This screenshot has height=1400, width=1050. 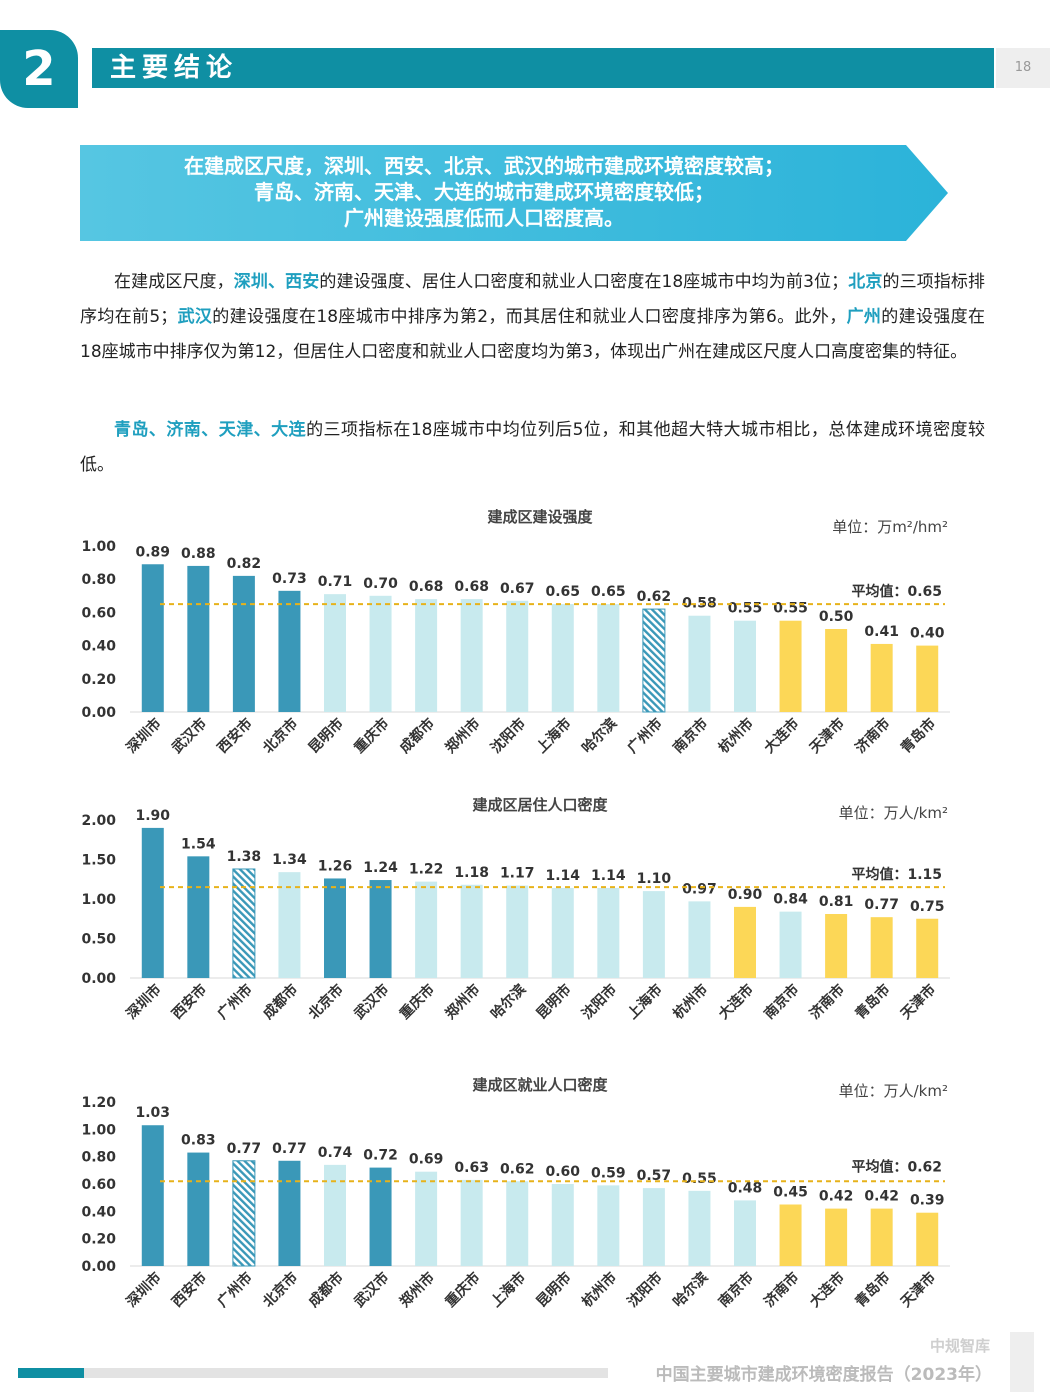 I want to click on bar-value-label: 1.26, so click(x=335, y=866).